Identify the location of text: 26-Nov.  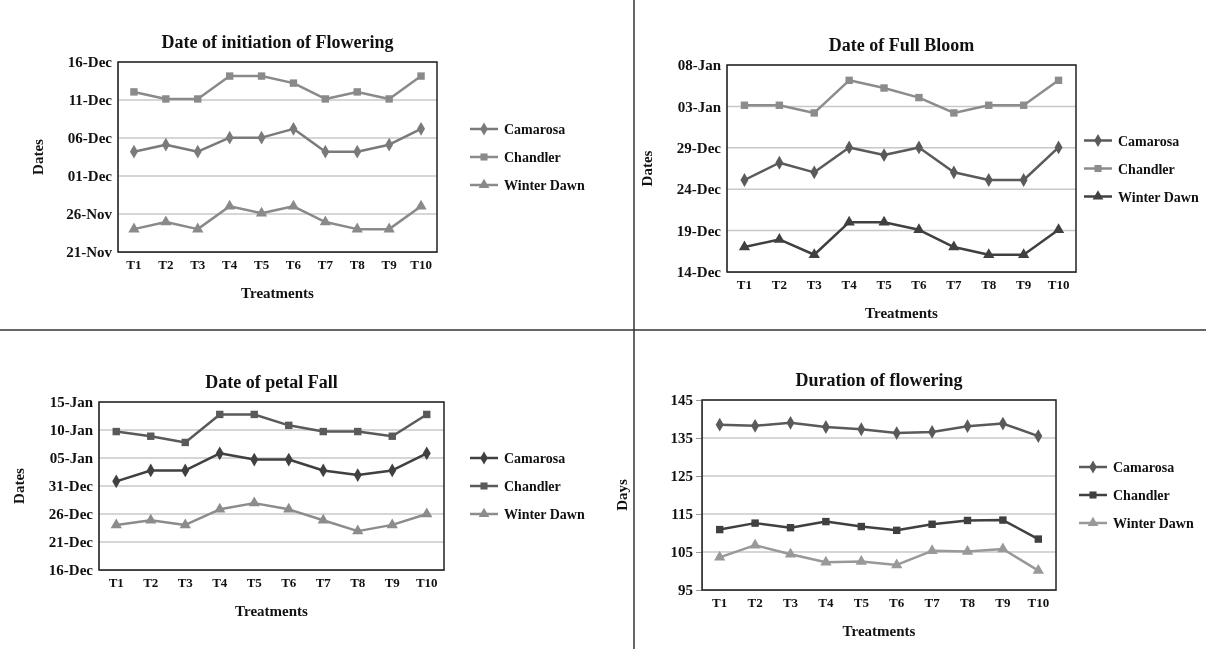
(89, 214).